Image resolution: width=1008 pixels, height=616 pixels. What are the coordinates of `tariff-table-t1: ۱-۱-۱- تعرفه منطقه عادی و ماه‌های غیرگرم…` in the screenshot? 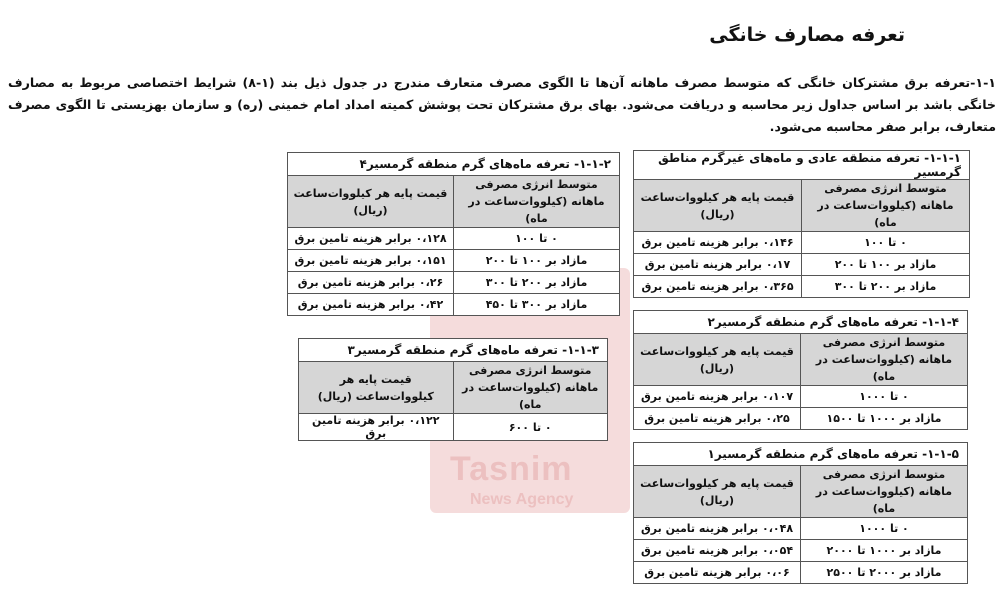 It's located at (801, 224).